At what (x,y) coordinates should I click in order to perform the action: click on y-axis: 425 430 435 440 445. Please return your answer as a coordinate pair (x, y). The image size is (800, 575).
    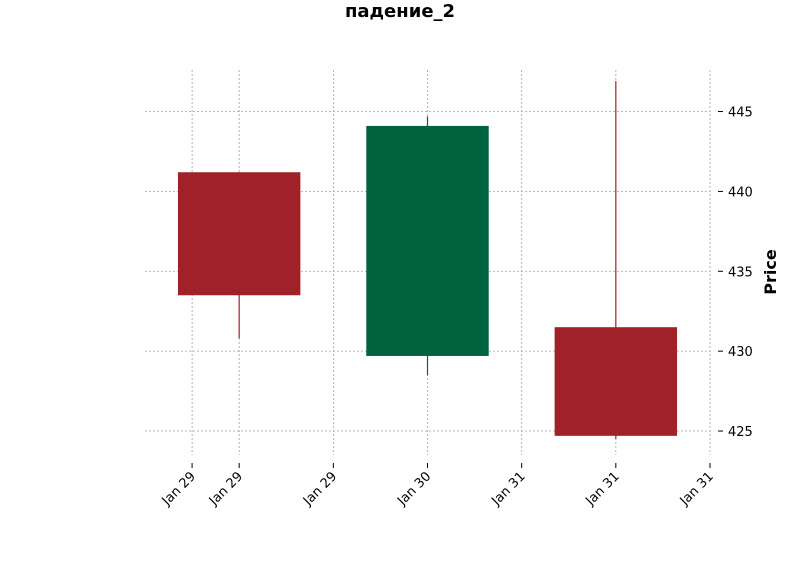
    Looking at the image, I should click on (735, 273).